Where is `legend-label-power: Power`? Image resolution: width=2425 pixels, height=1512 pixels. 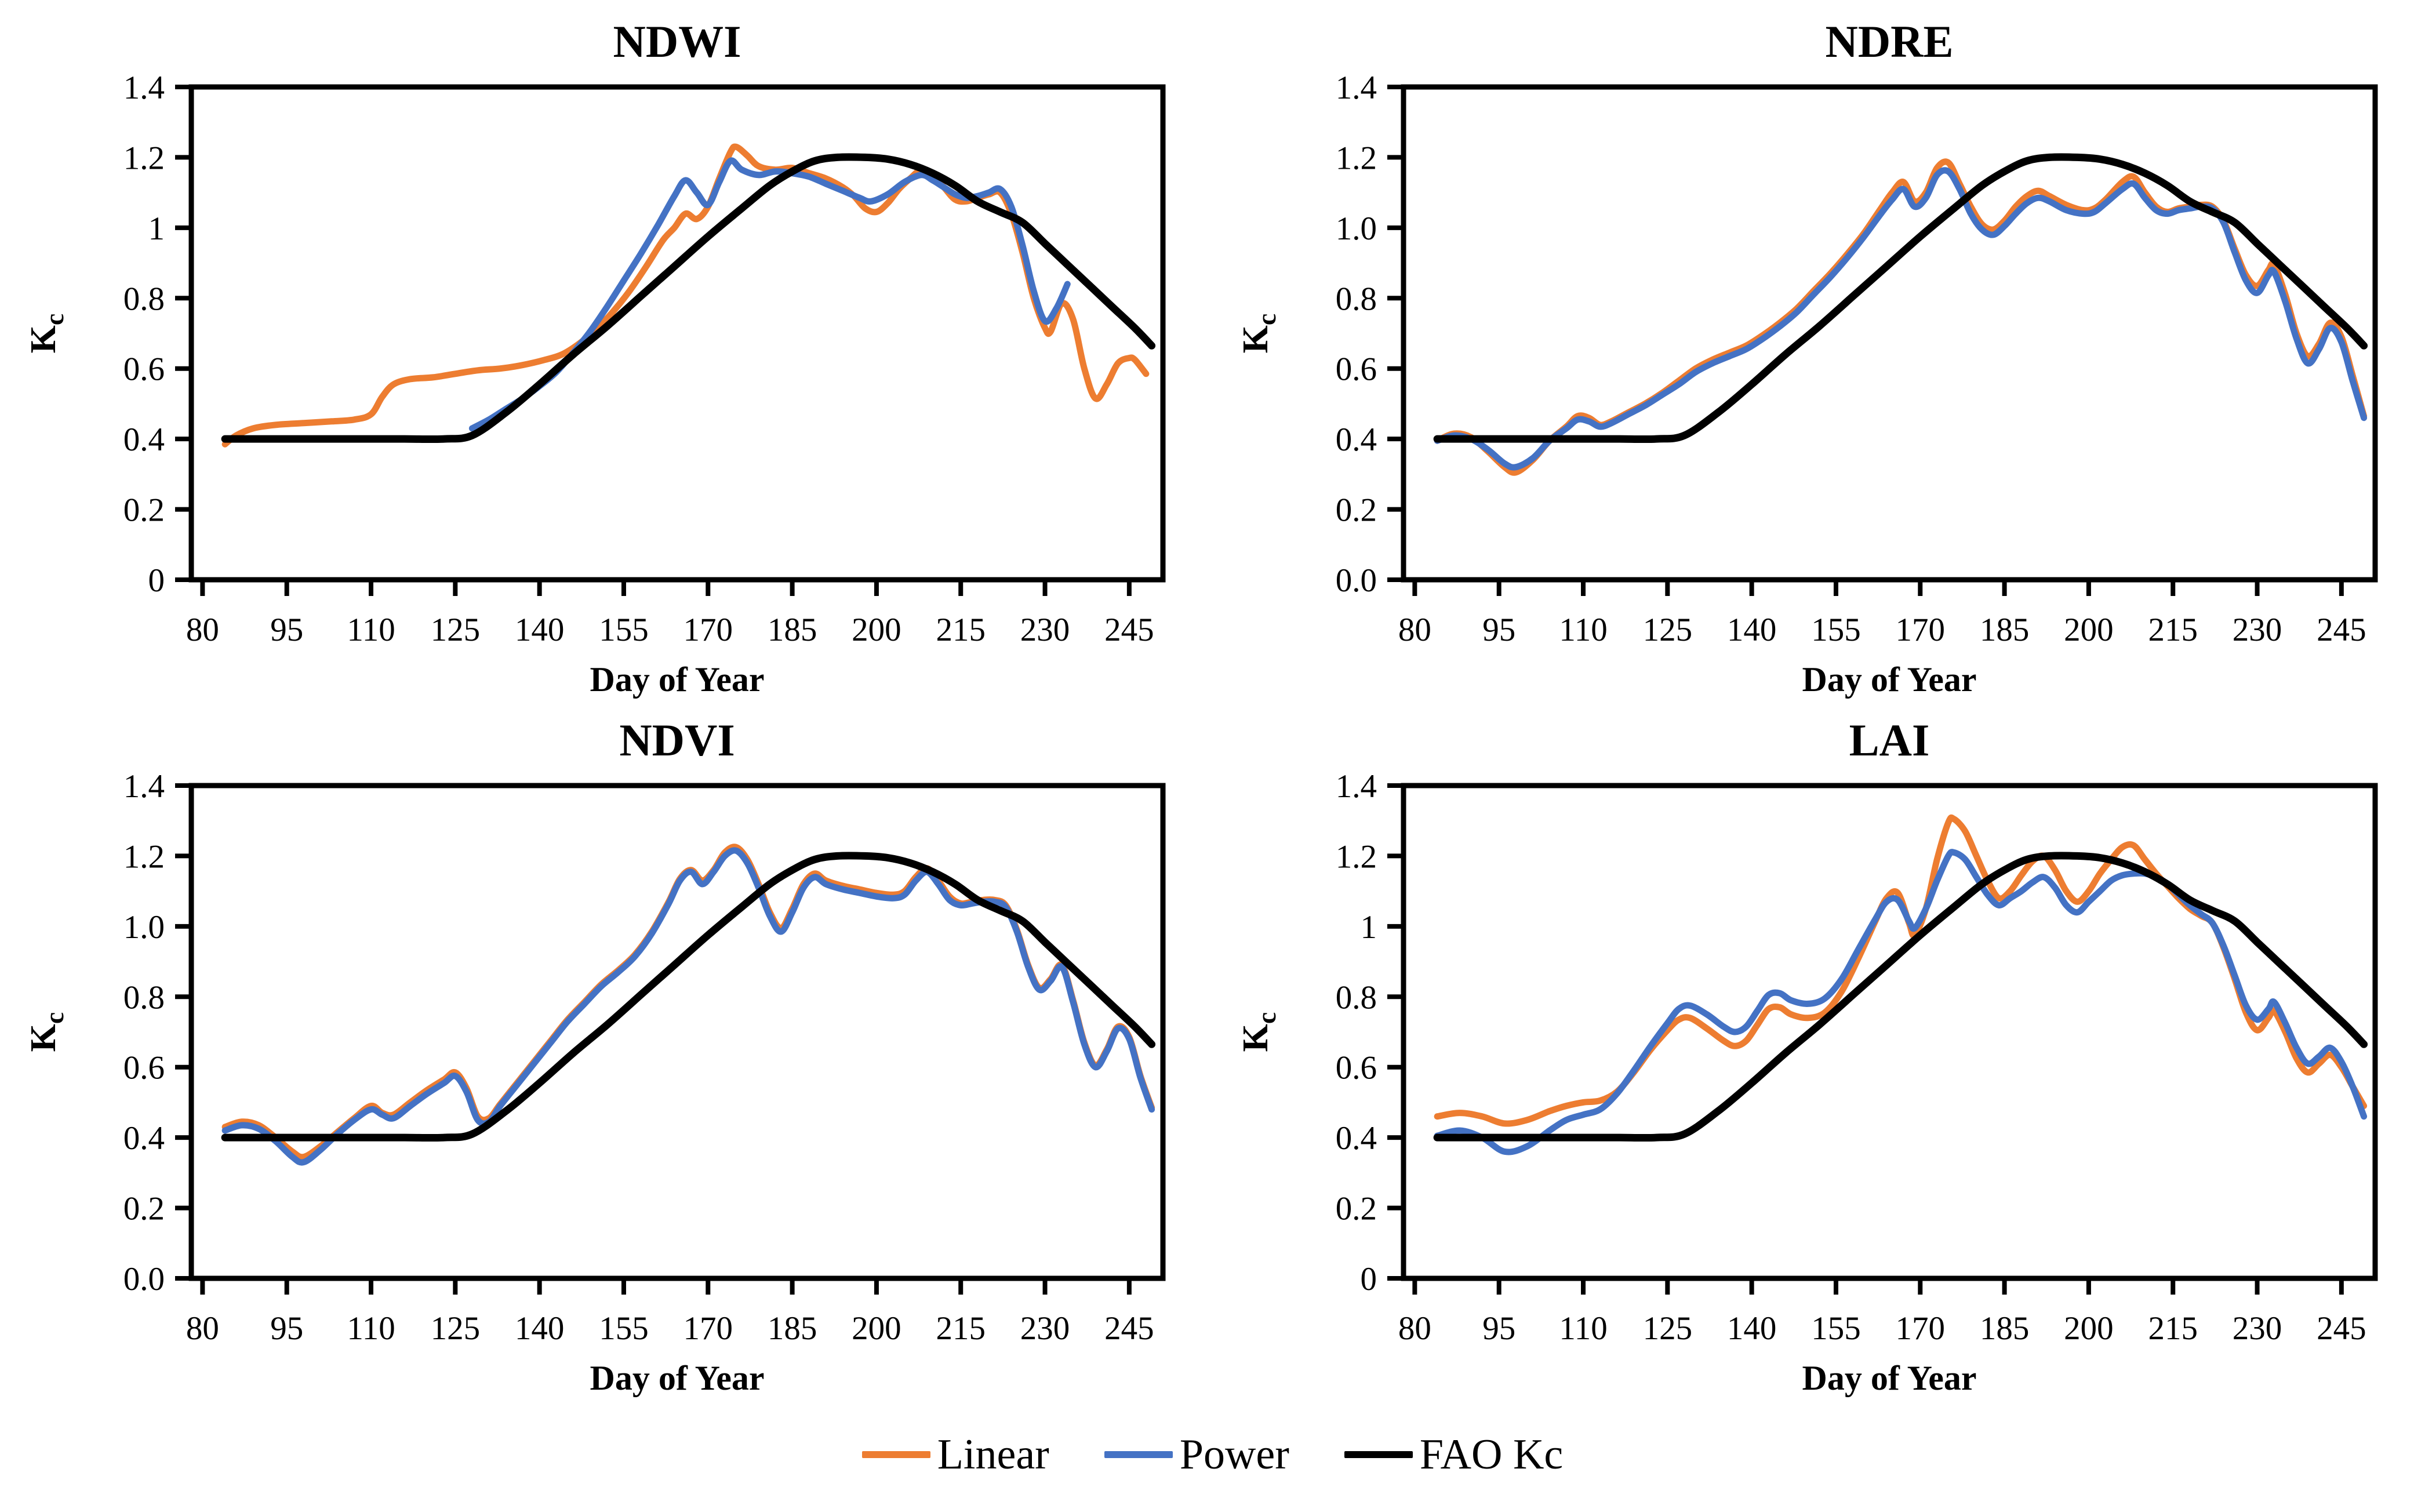 legend-label-power: Power is located at coordinates (1234, 1454).